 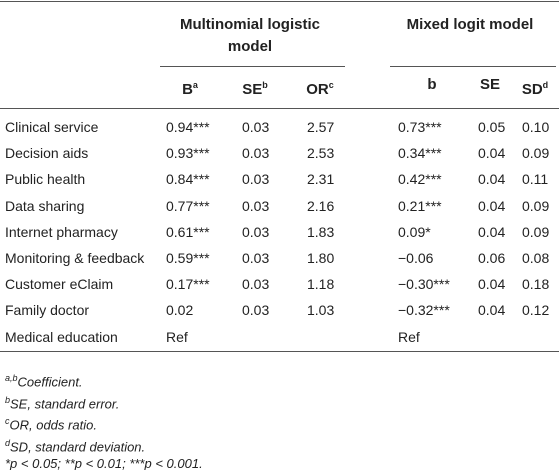 What do you see at coordinates (8, 399) in the screenshot?
I see `superscript: b` at bounding box center [8, 399].